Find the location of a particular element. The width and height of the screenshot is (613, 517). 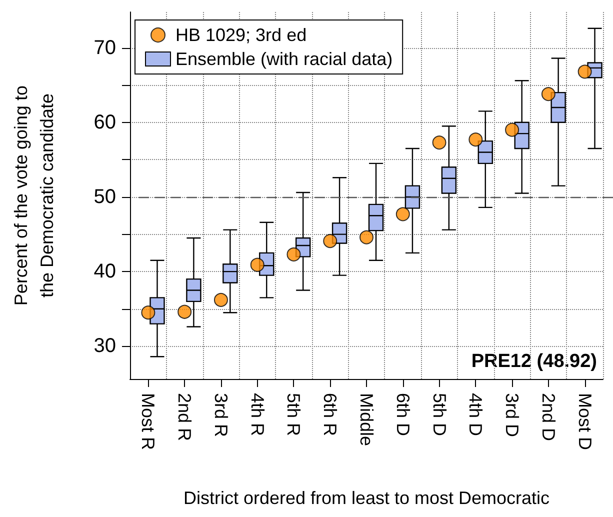

x-tick-label: 2nd R is located at coordinates (184, 417).